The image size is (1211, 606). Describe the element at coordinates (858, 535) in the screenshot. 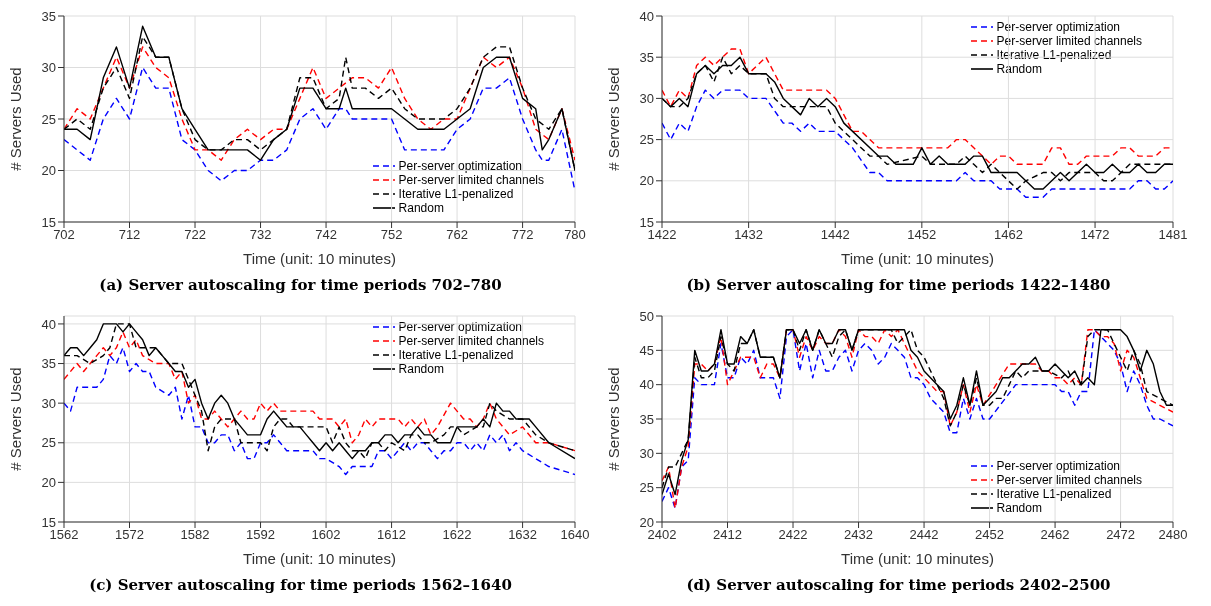

I see `x-tick-label: 2432` at that location.